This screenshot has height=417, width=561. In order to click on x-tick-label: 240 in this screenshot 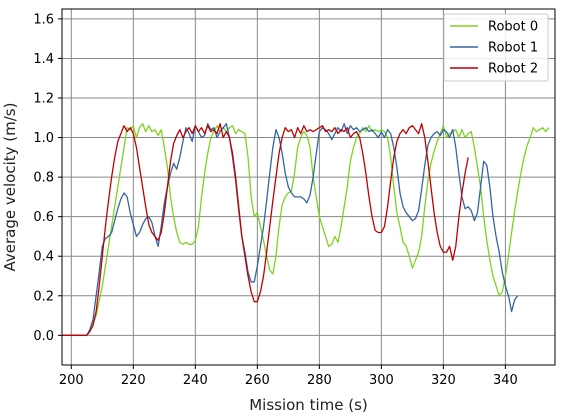, I will do `click(195, 380)`.